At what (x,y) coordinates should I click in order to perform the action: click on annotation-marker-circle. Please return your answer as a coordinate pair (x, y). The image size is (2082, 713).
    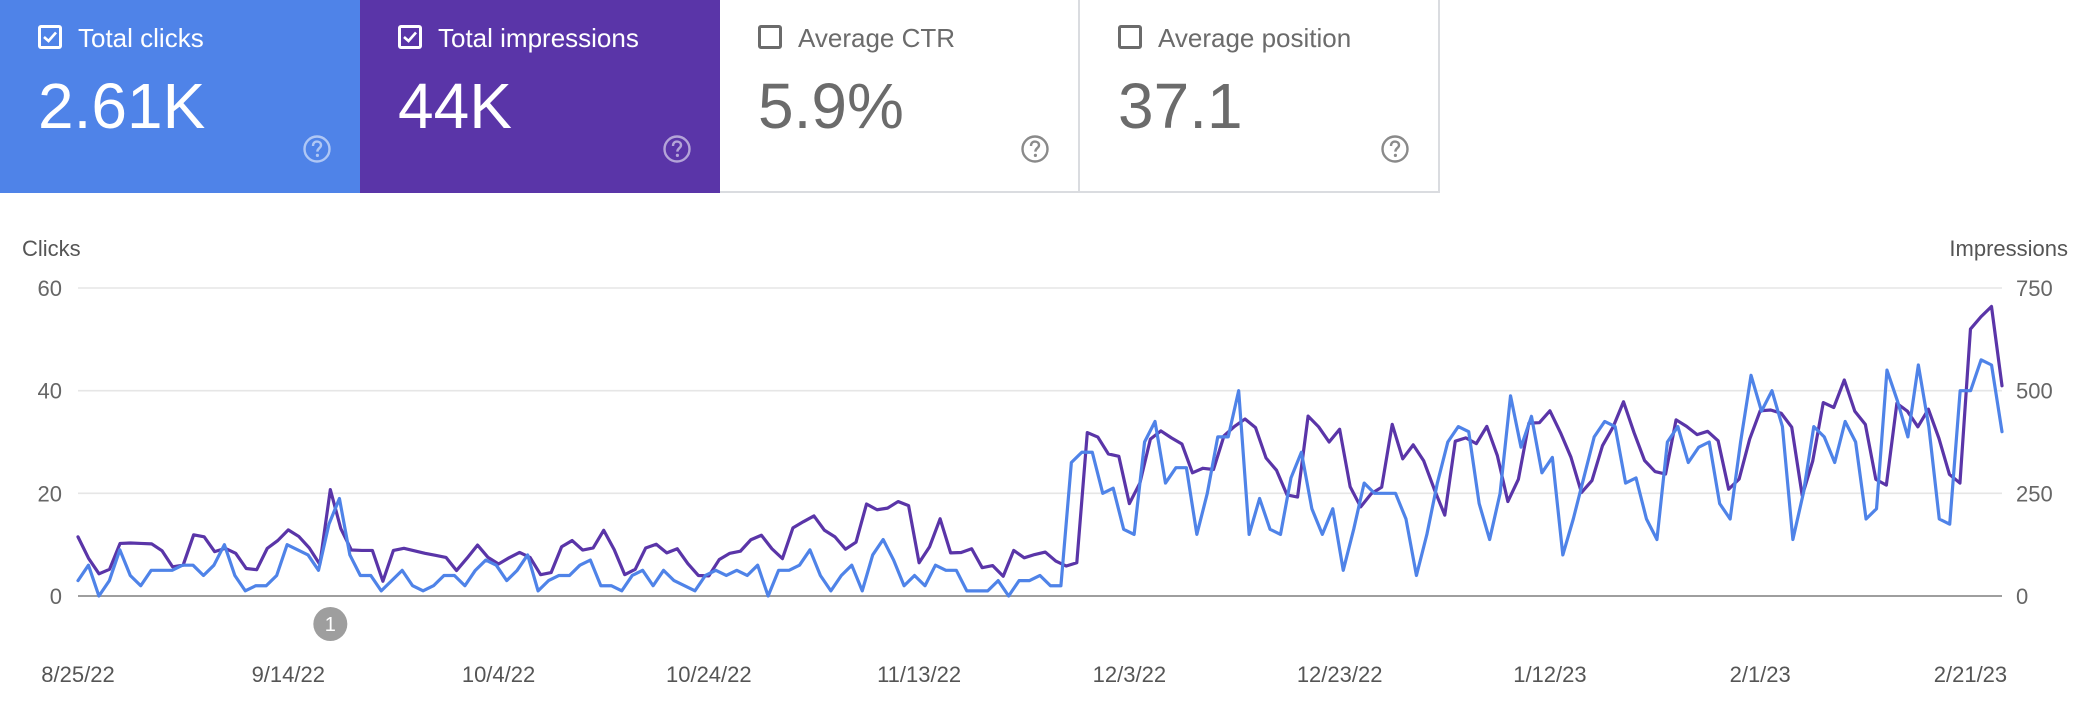
    Looking at the image, I should click on (330, 624).